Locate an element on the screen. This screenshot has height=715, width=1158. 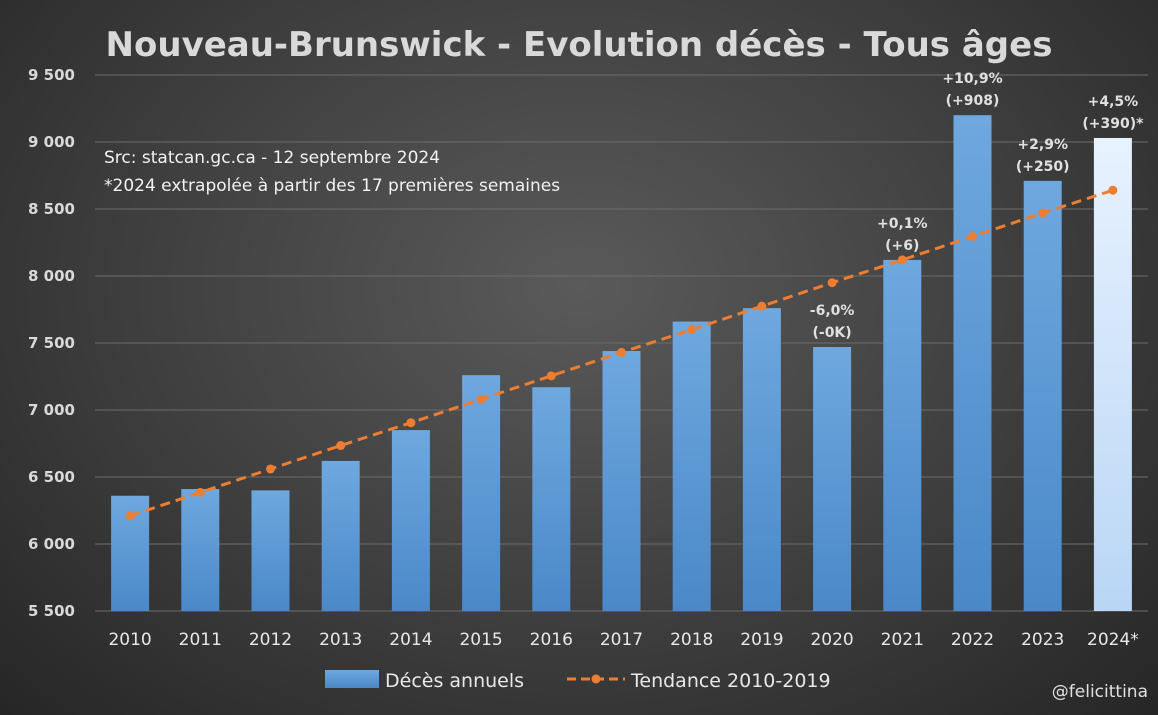
x-tick-label: 2017 is located at coordinates (621, 640).